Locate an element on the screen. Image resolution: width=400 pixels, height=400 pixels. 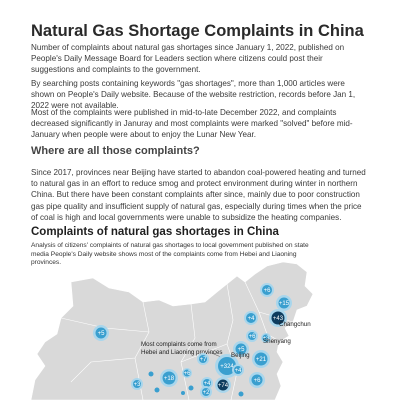
bubble-k: +4 is located at coordinates (251, 318).